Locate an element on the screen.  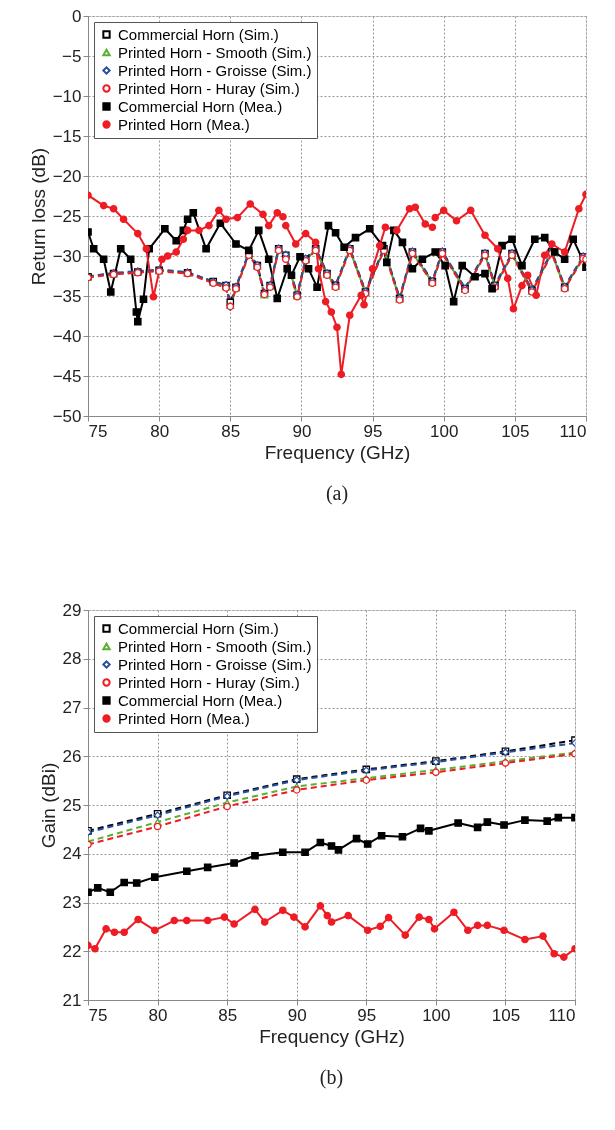
y-tick-label: −25 is located at coordinates (67, 216).